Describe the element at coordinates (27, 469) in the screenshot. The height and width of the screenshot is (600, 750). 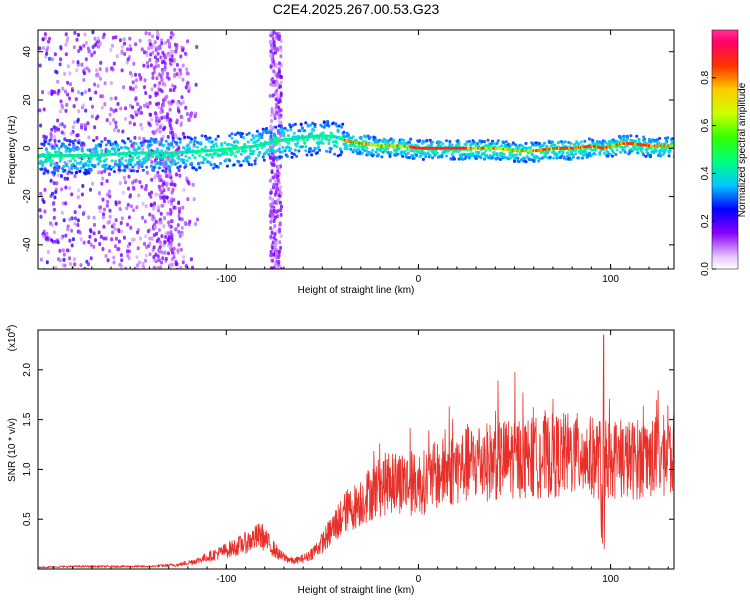
I see `y-tick-label: 1.0` at that location.